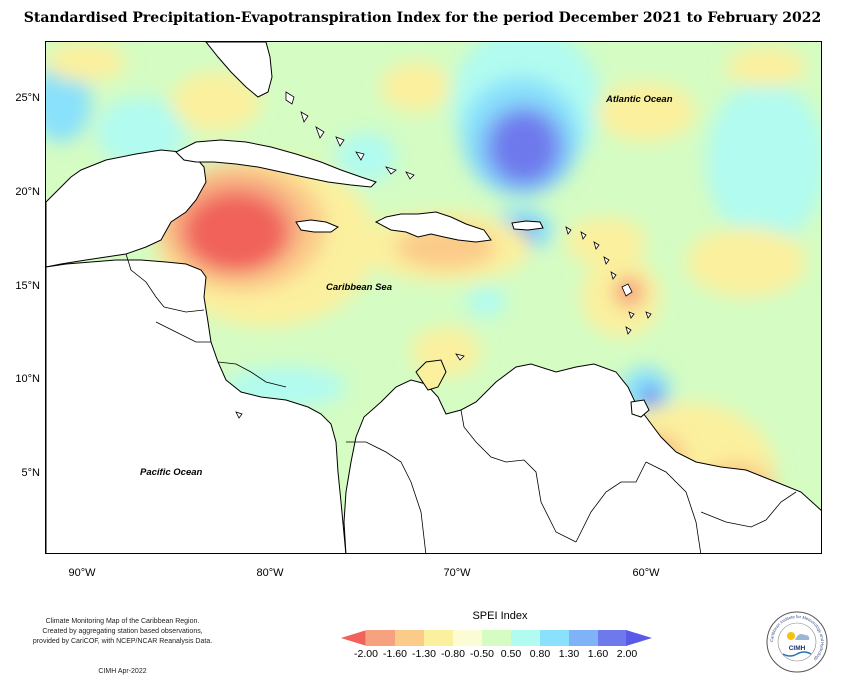  I want to click on pacific-ocean-label: Pacific Ocean, so click(171, 472).